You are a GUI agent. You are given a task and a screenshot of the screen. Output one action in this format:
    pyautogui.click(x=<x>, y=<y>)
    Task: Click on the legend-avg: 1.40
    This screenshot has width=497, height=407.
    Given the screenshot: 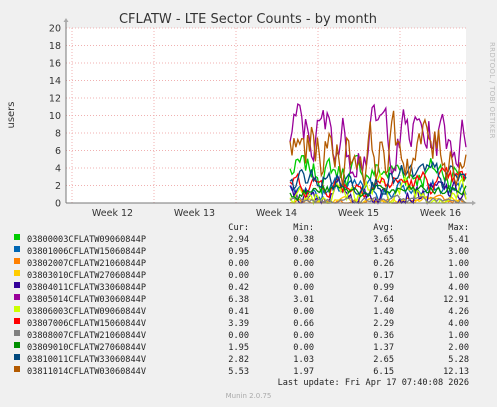 What is the action you would take?
    pyautogui.click(x=383, y=312)
    